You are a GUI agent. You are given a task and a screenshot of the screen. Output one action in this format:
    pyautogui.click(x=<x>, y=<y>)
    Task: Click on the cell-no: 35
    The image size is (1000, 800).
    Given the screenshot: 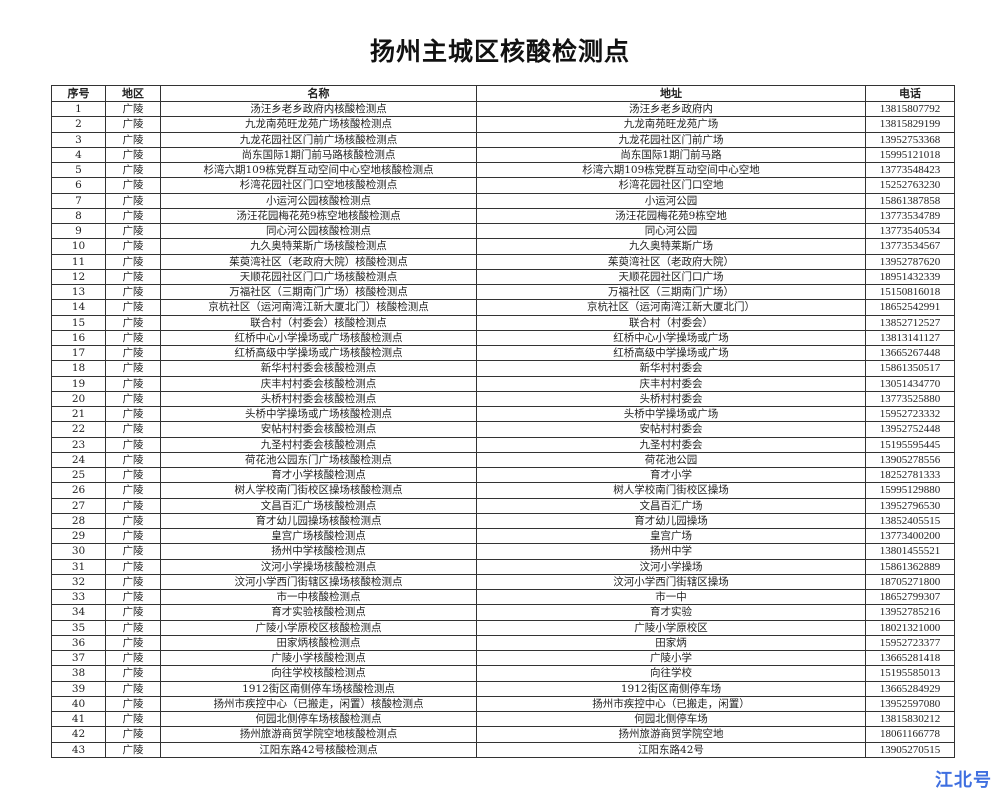 What is the action you would take?
    pyautogui.click(x=78, y=627)
    